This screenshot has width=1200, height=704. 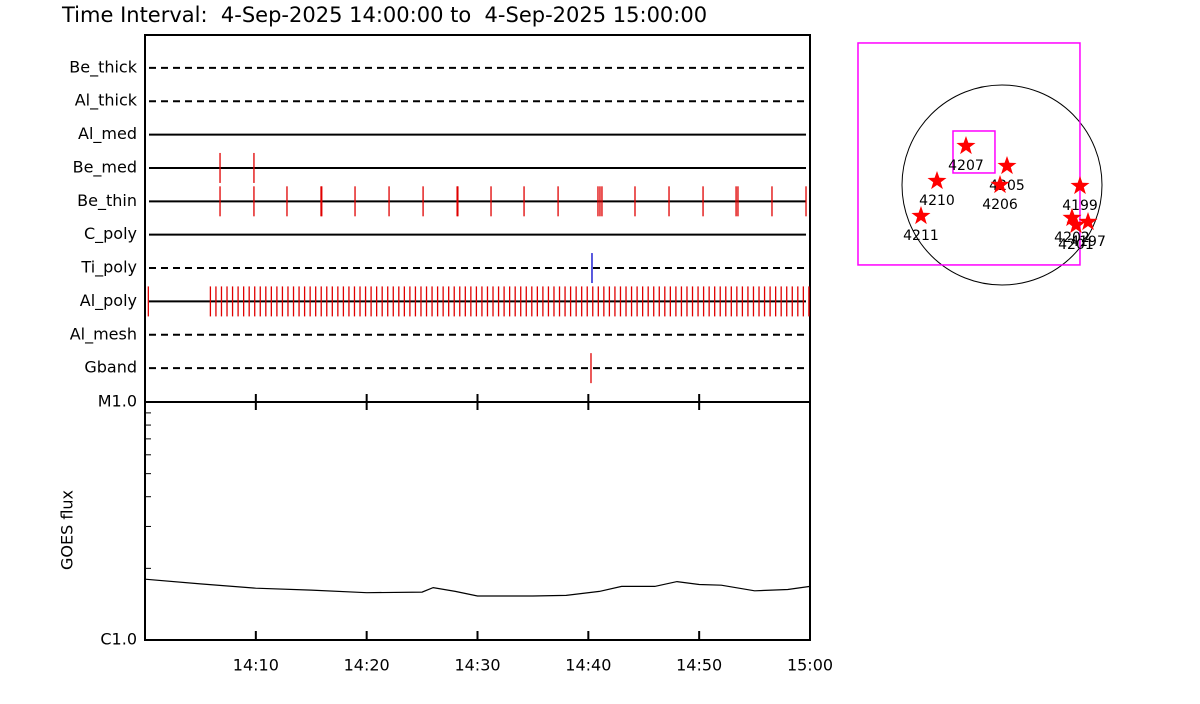 I want to click on region-label: 4199, so click(x=1080, y=206).